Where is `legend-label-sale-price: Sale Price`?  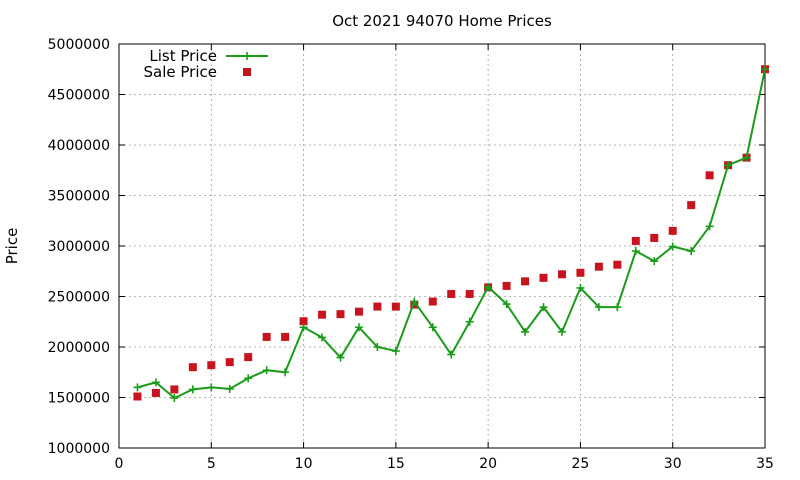 legend-label-sale-price: Sale Price is located at coordinates (180, 72).